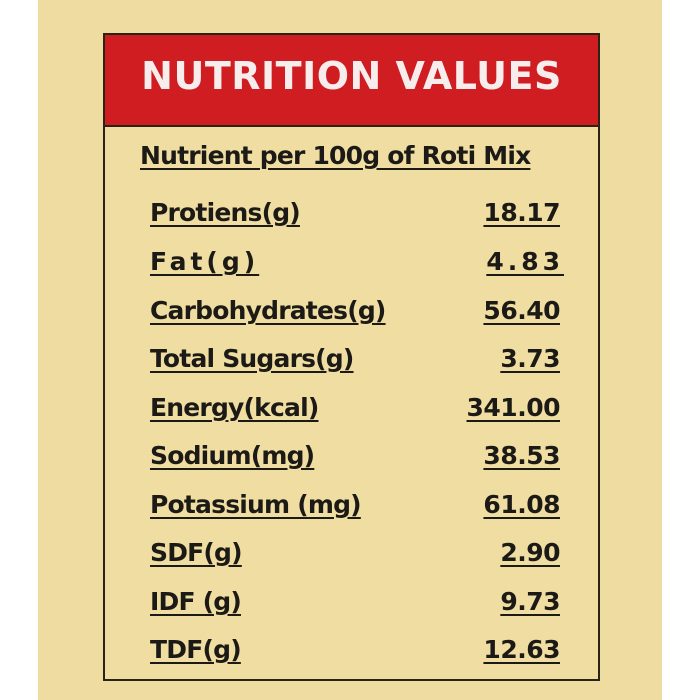  Describe the element at coordinates (521, 212) in the screenshot. I see `nutrient-value: 18.17` at that location.